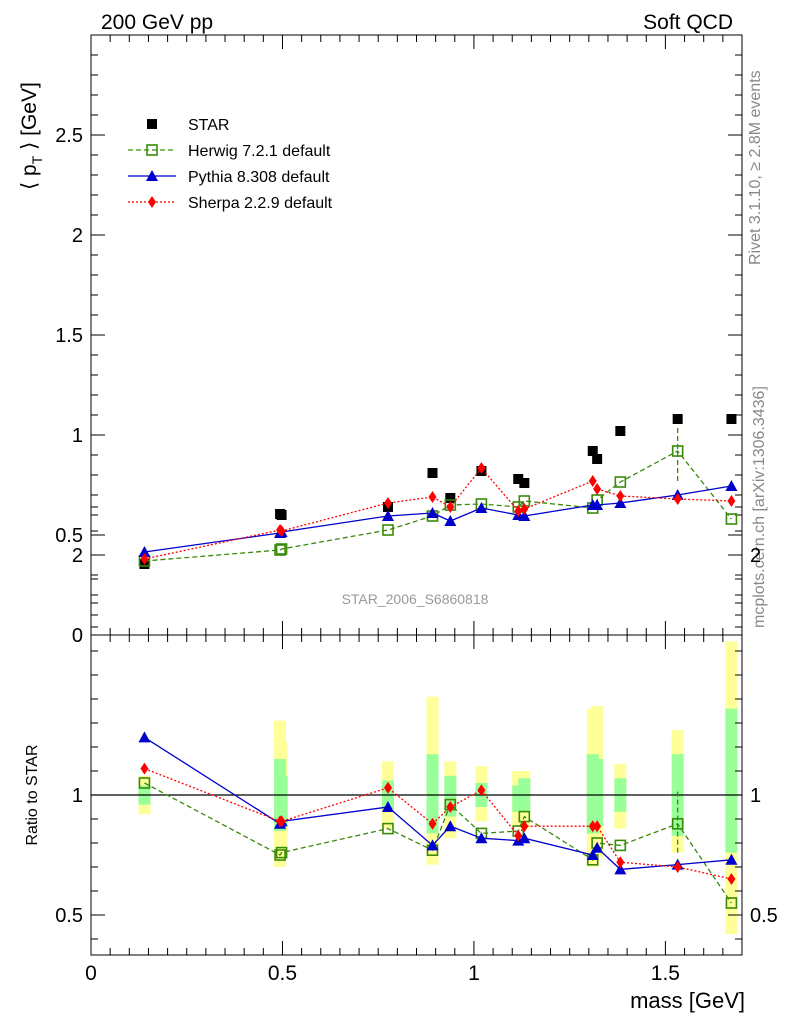 The image size is (786, 1024). I want to click on ratio-y-tick-label: 2, so click(77, 556).